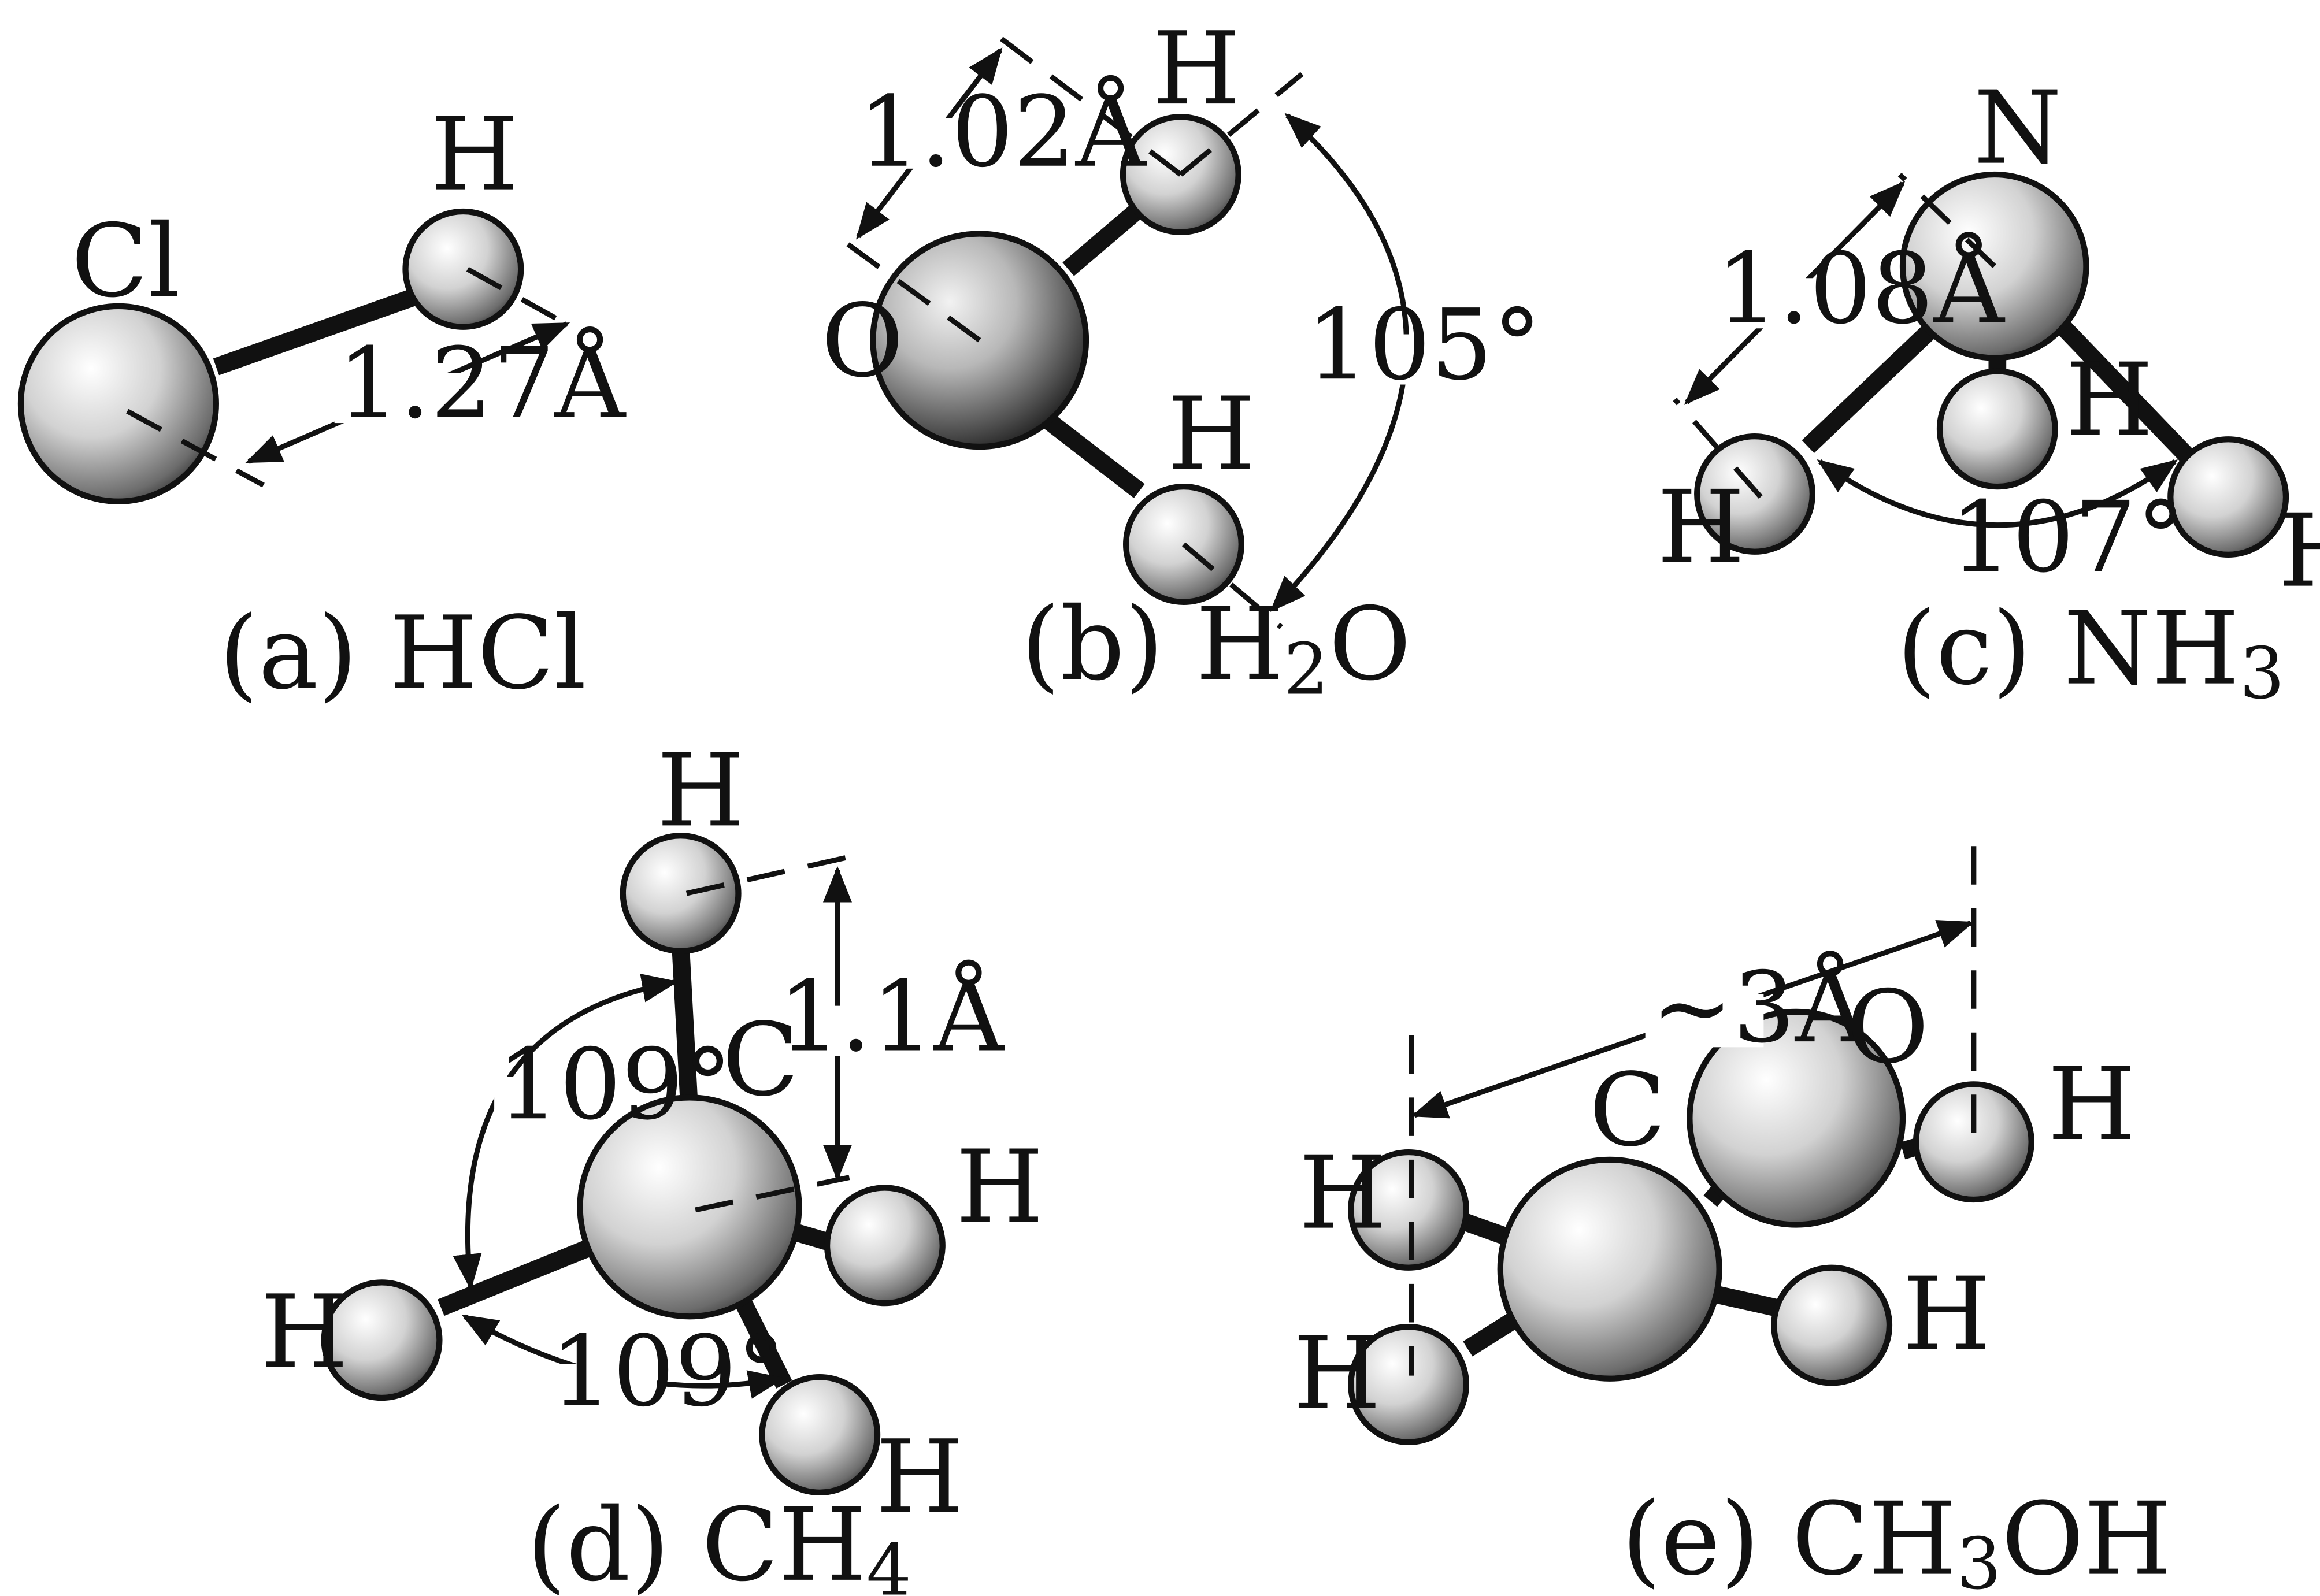 Image resolution: width=2320 pixels, height=1596 pixels. I want to click on dash-h1-right, so click(1241, 124).